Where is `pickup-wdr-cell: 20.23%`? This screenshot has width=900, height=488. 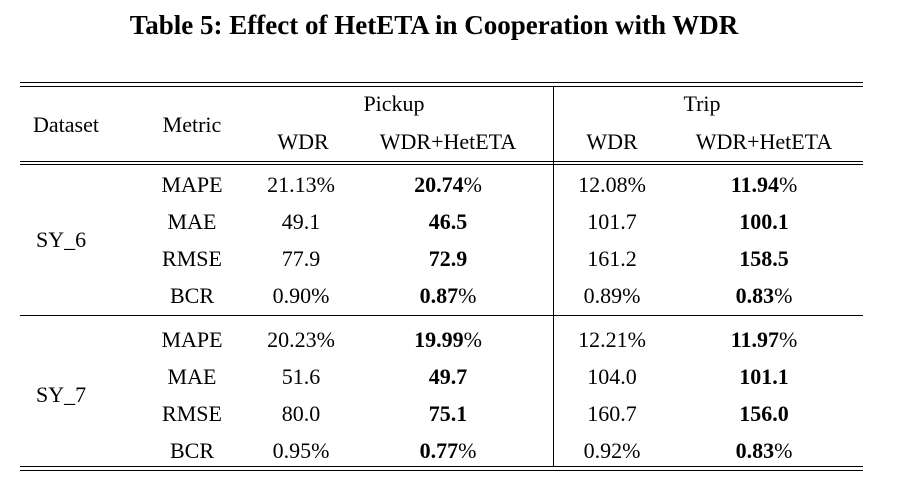
pickup-wdr-cell: 20.23% is located at coordinates (301, 339).